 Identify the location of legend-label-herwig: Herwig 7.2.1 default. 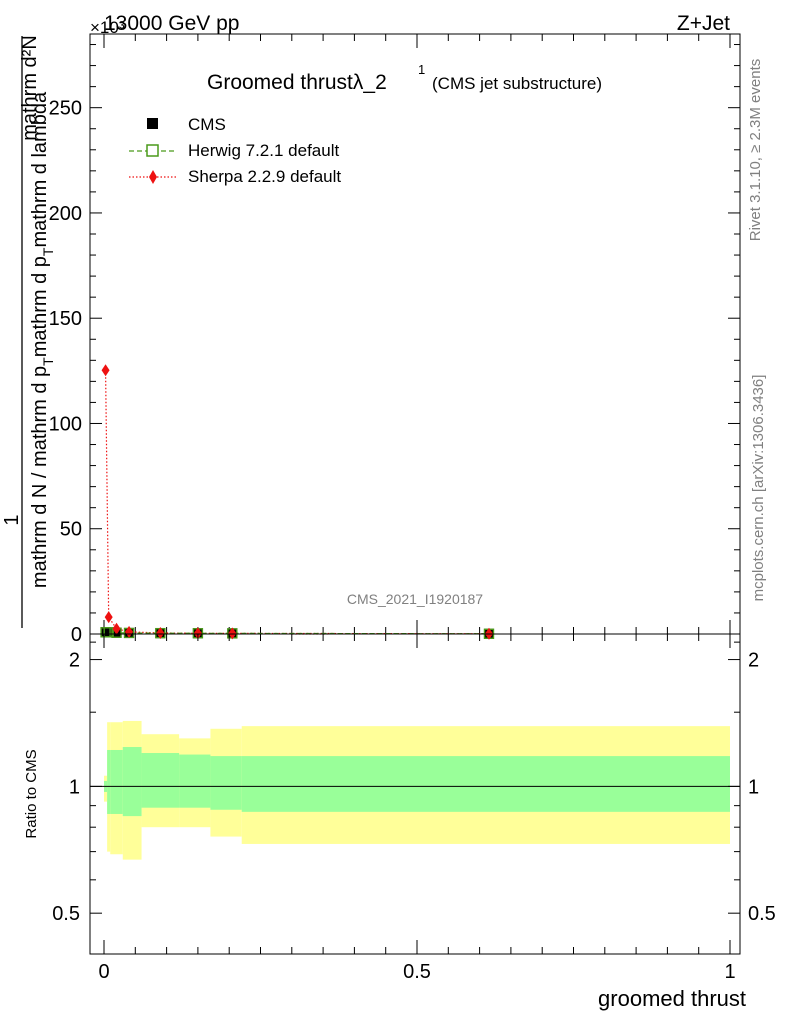
(263, 150).